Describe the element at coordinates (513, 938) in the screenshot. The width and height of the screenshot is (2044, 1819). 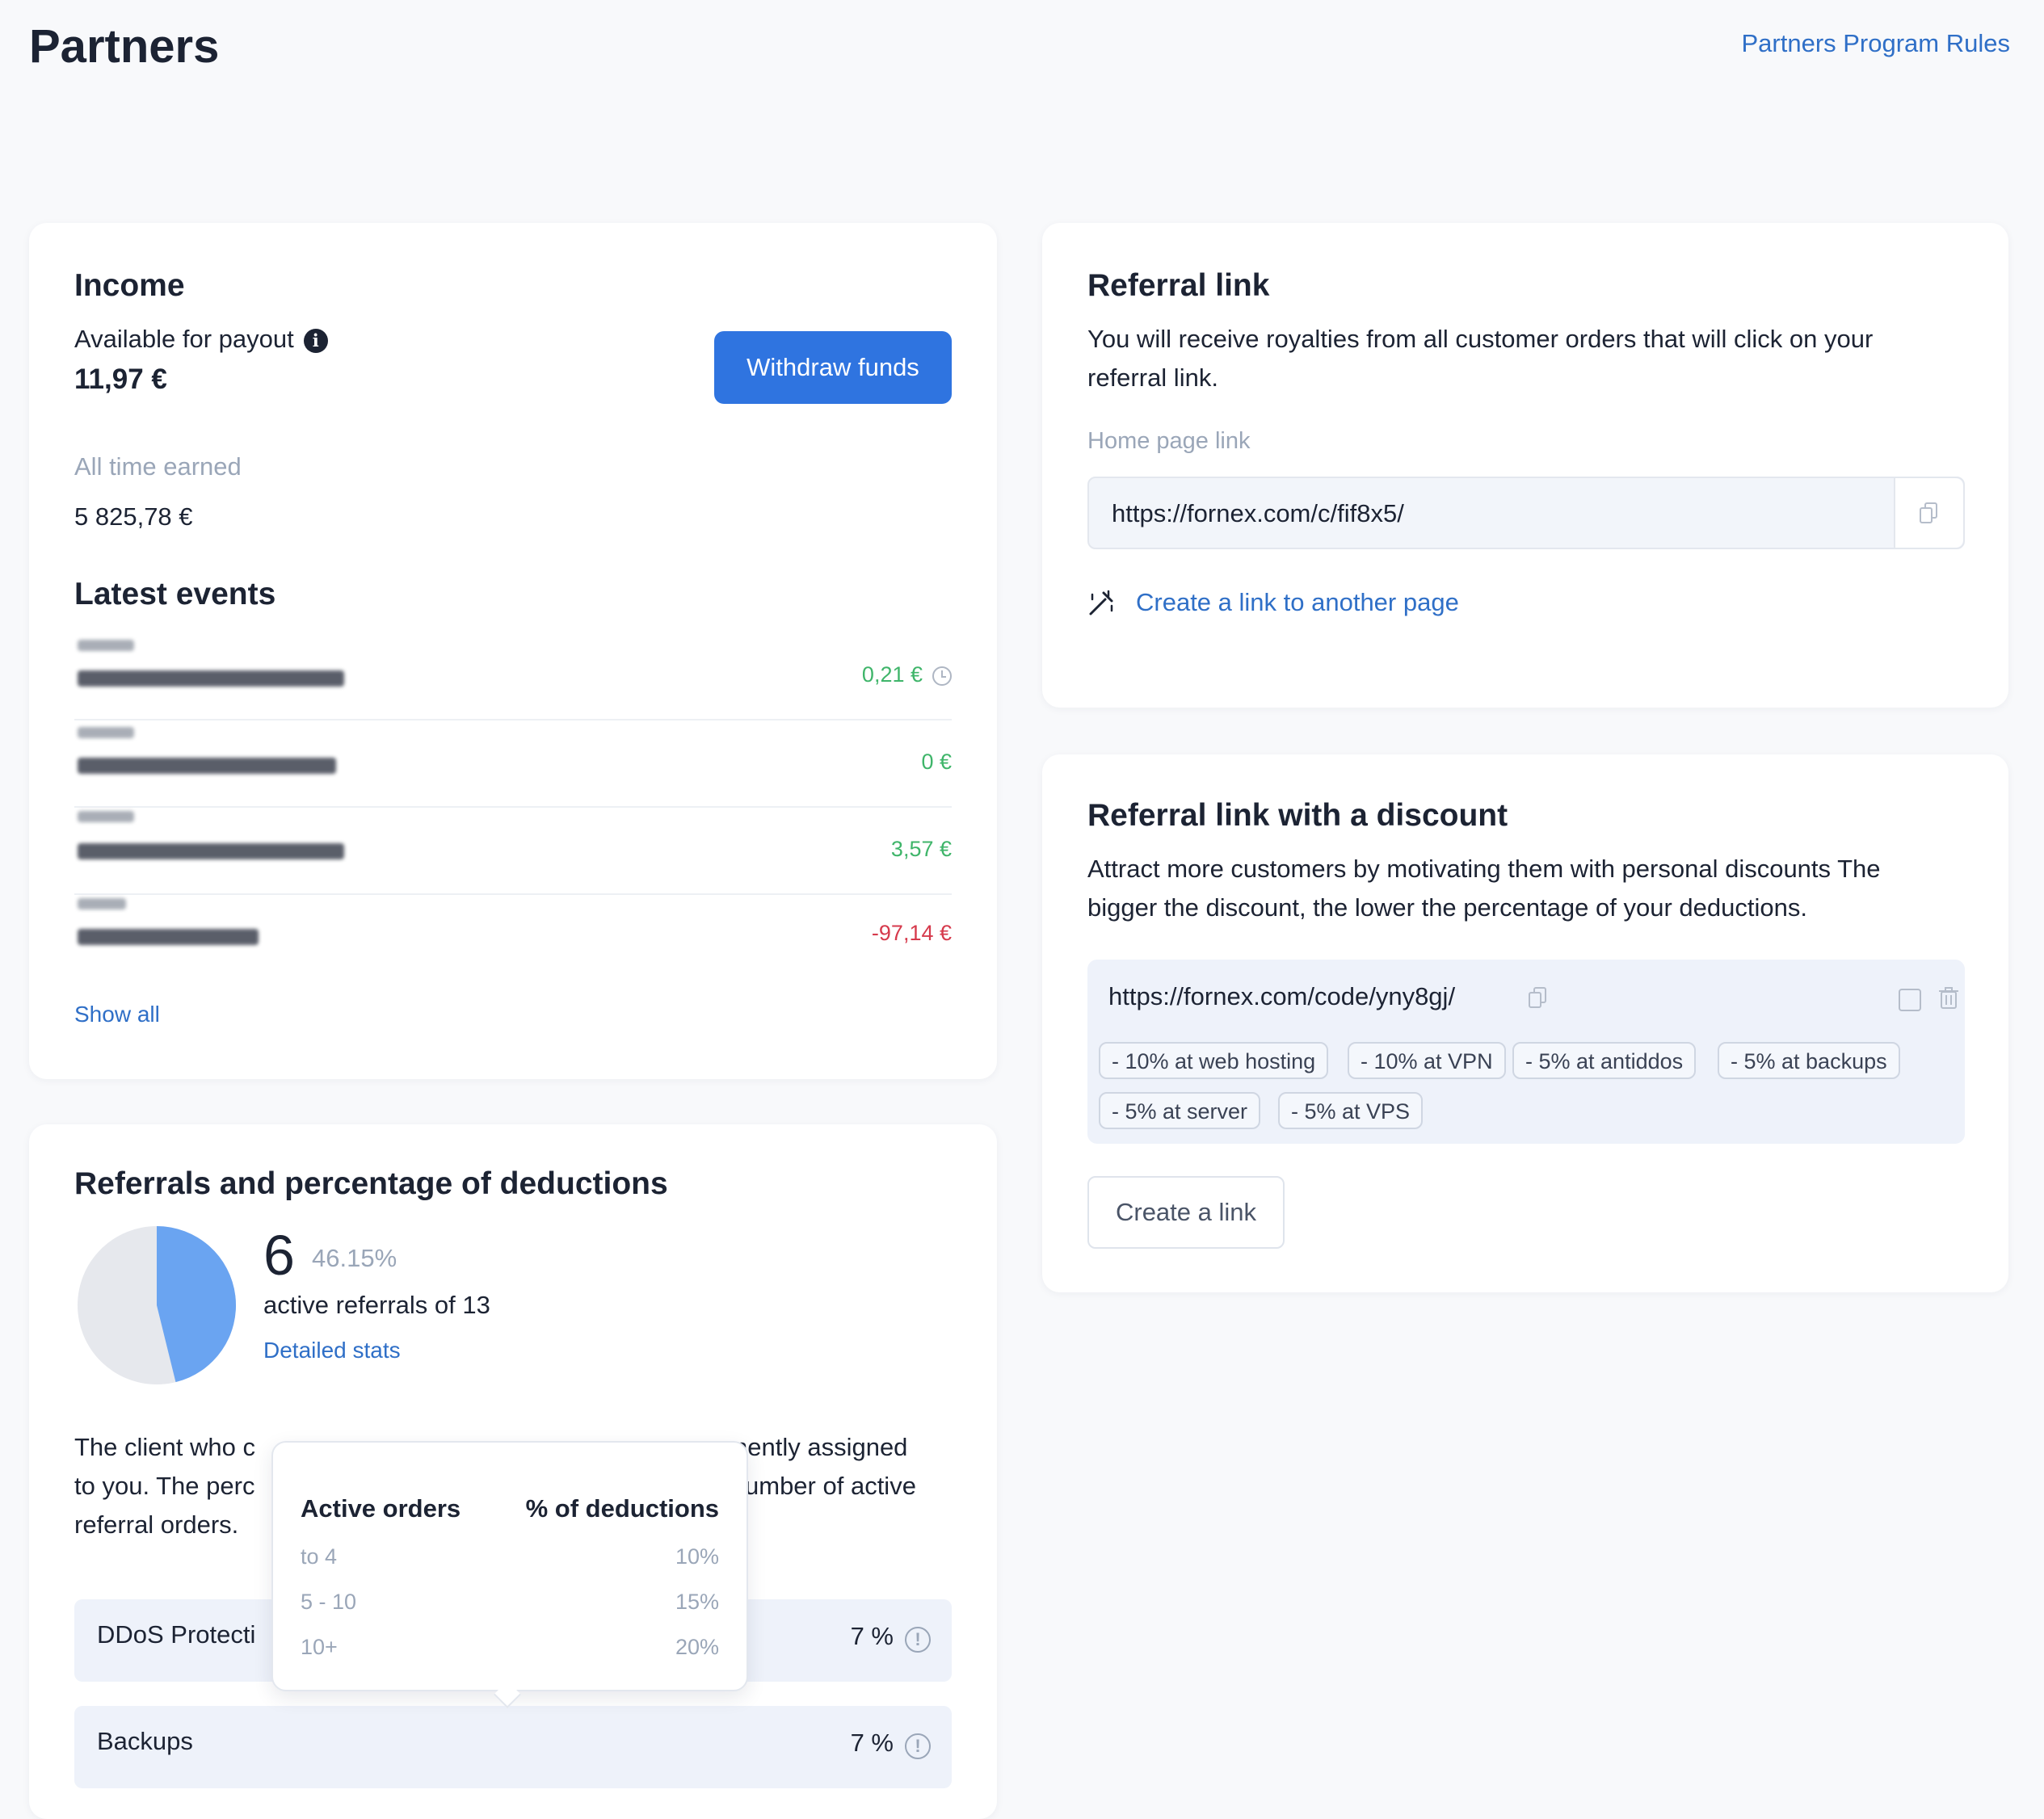
I see `event-row: -97,14 €` at that location.